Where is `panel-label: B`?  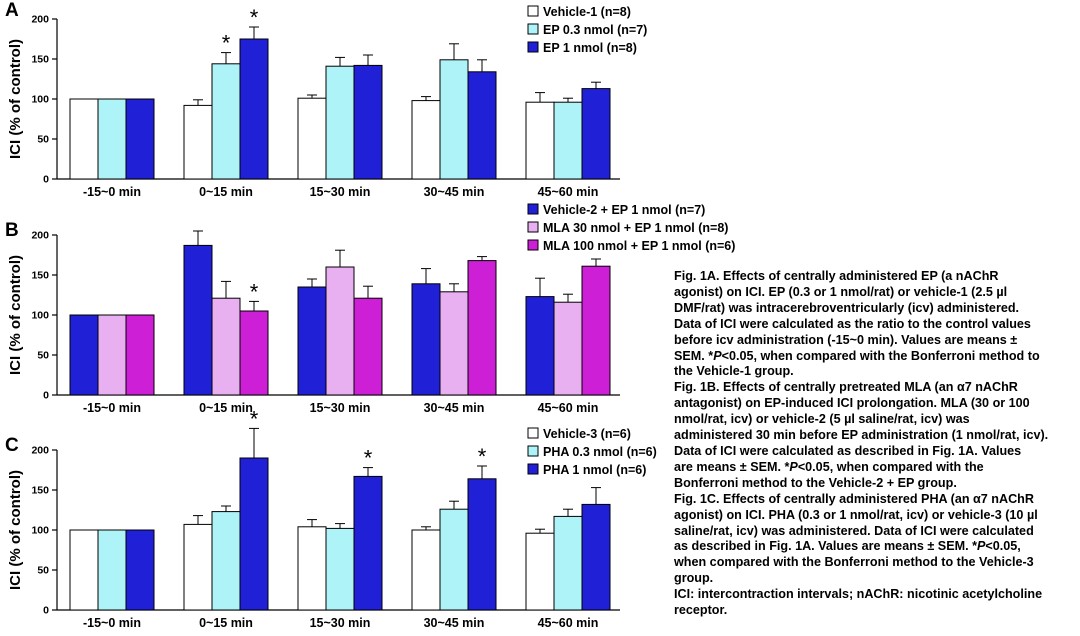 panel-label: B is located at coordinates (12, 230).